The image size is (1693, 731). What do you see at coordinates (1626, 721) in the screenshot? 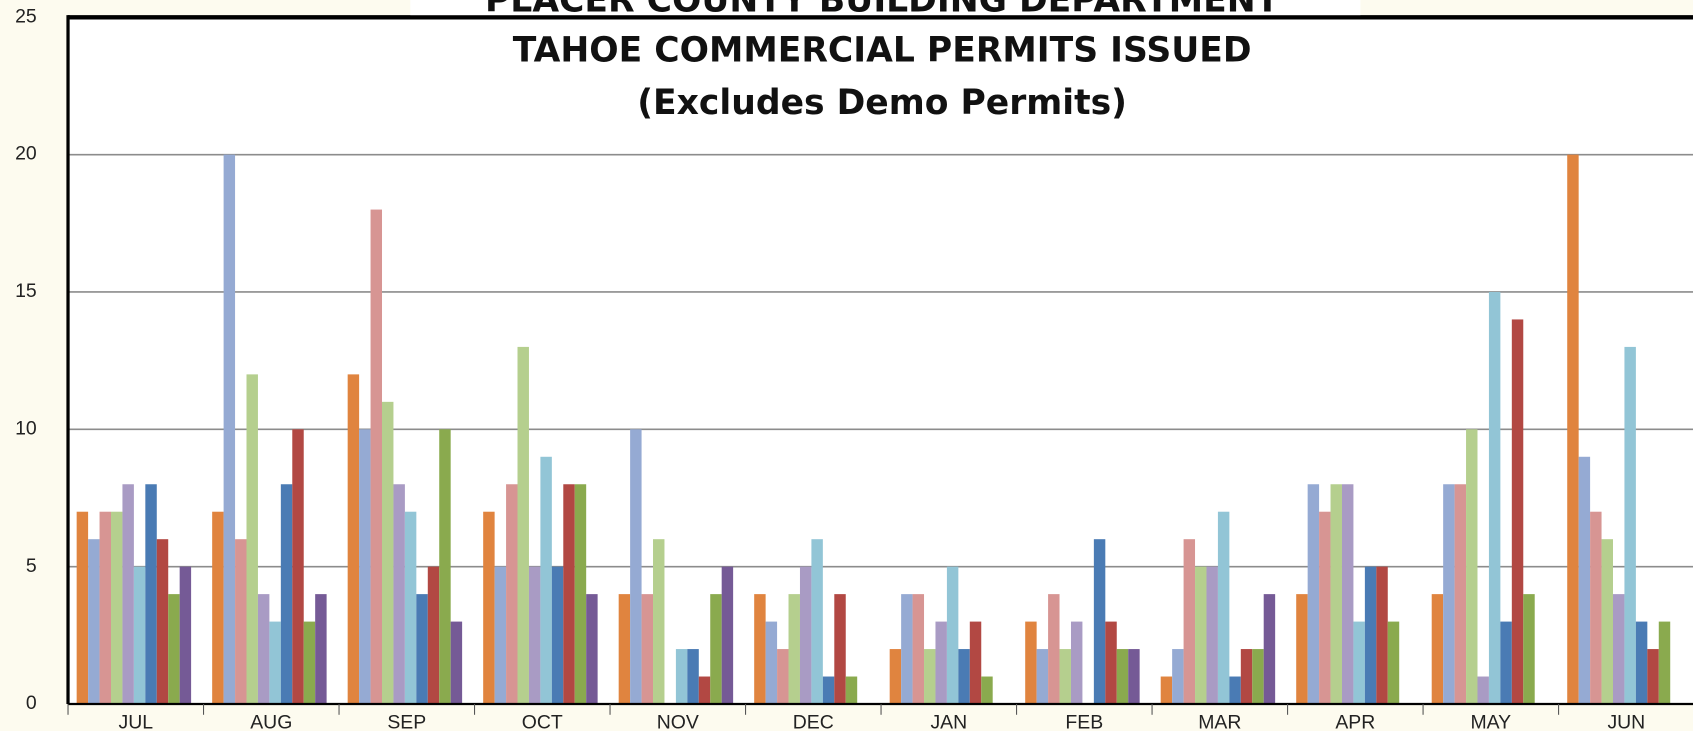
I see `x-tick-label: JUN` at bounding box center [1626, 721].